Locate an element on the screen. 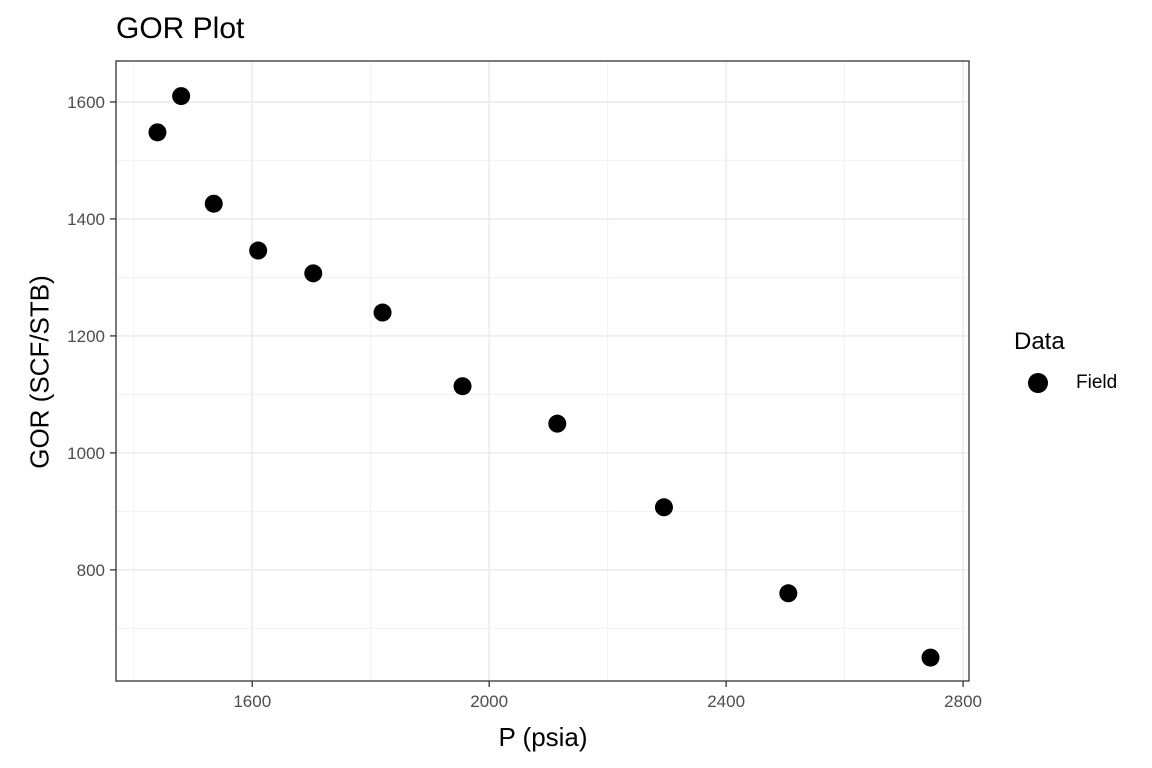 The height and width of the screenshot is (768, 1152). y-tick-label: 800 is located at coordinates (91, 570).